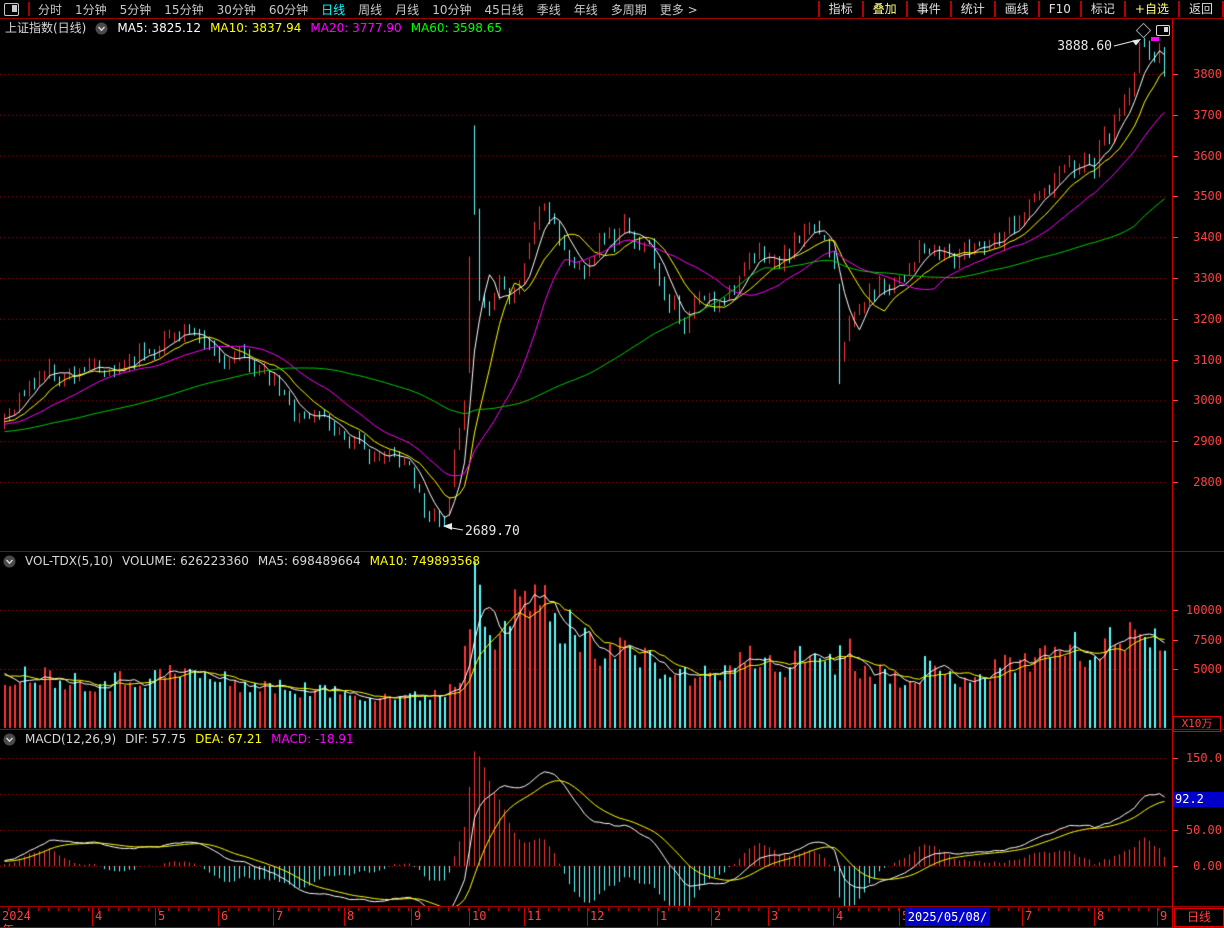 The height and width of the screenshot is (928, 1224). I want to click on period-tab-年线: 年线, so click(585, 9).